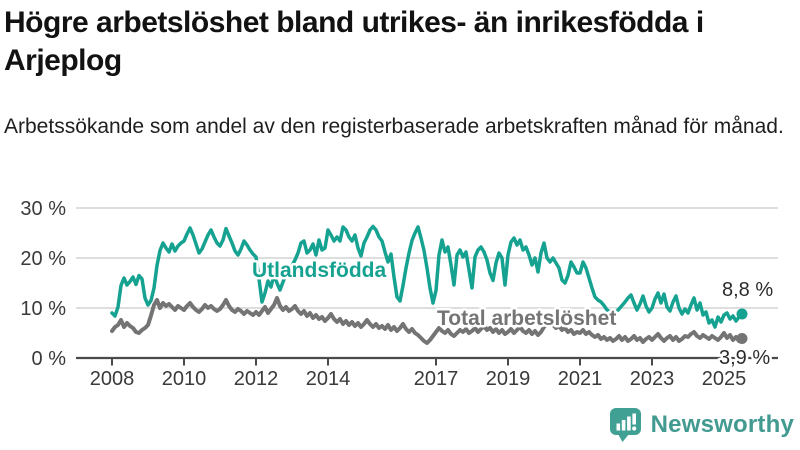 The height and width of the screenshot is (450, 800). What do you see at coordinates (256, 379) in the screenshot?
I see `x-axis-label: 2012` at bounding box center [256, 379].